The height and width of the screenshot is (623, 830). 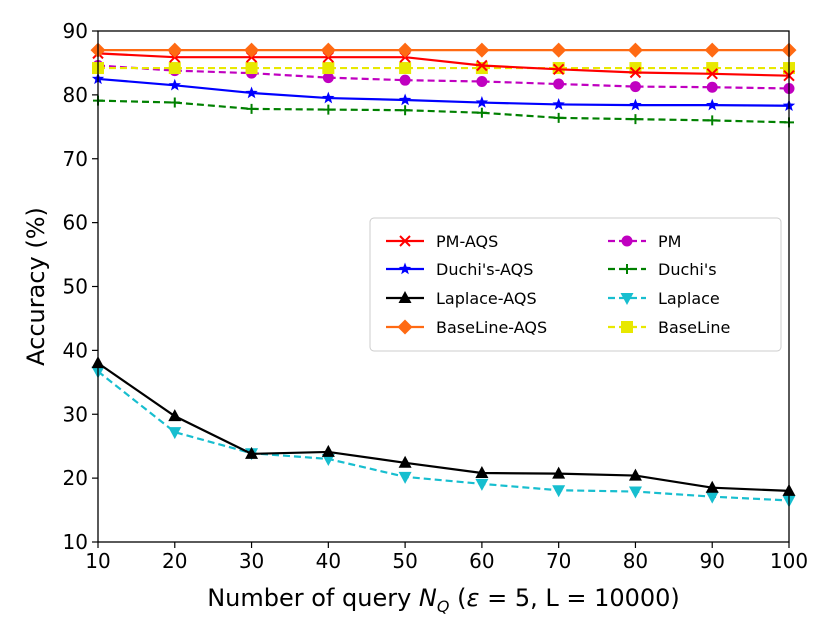 I want to click on x-tick-label: 40, so click(x=328, y=561).